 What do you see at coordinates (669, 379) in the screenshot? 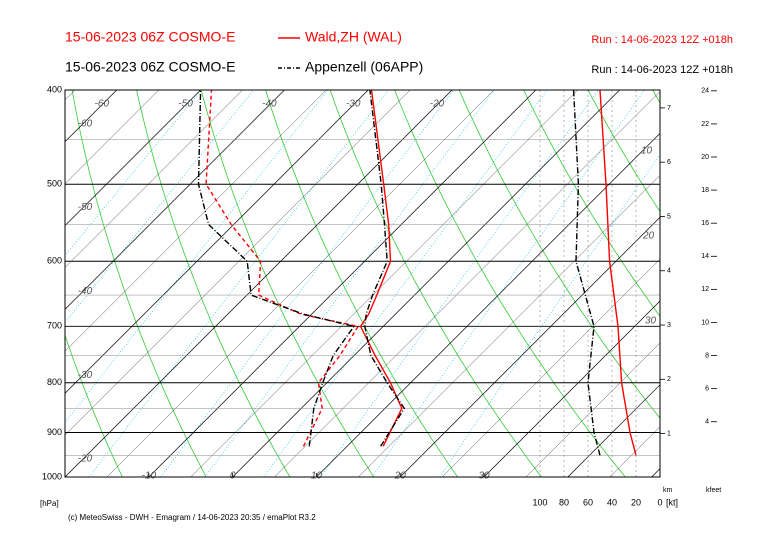
I see `km-tick-label: 2` at bounding box center [669, 379].